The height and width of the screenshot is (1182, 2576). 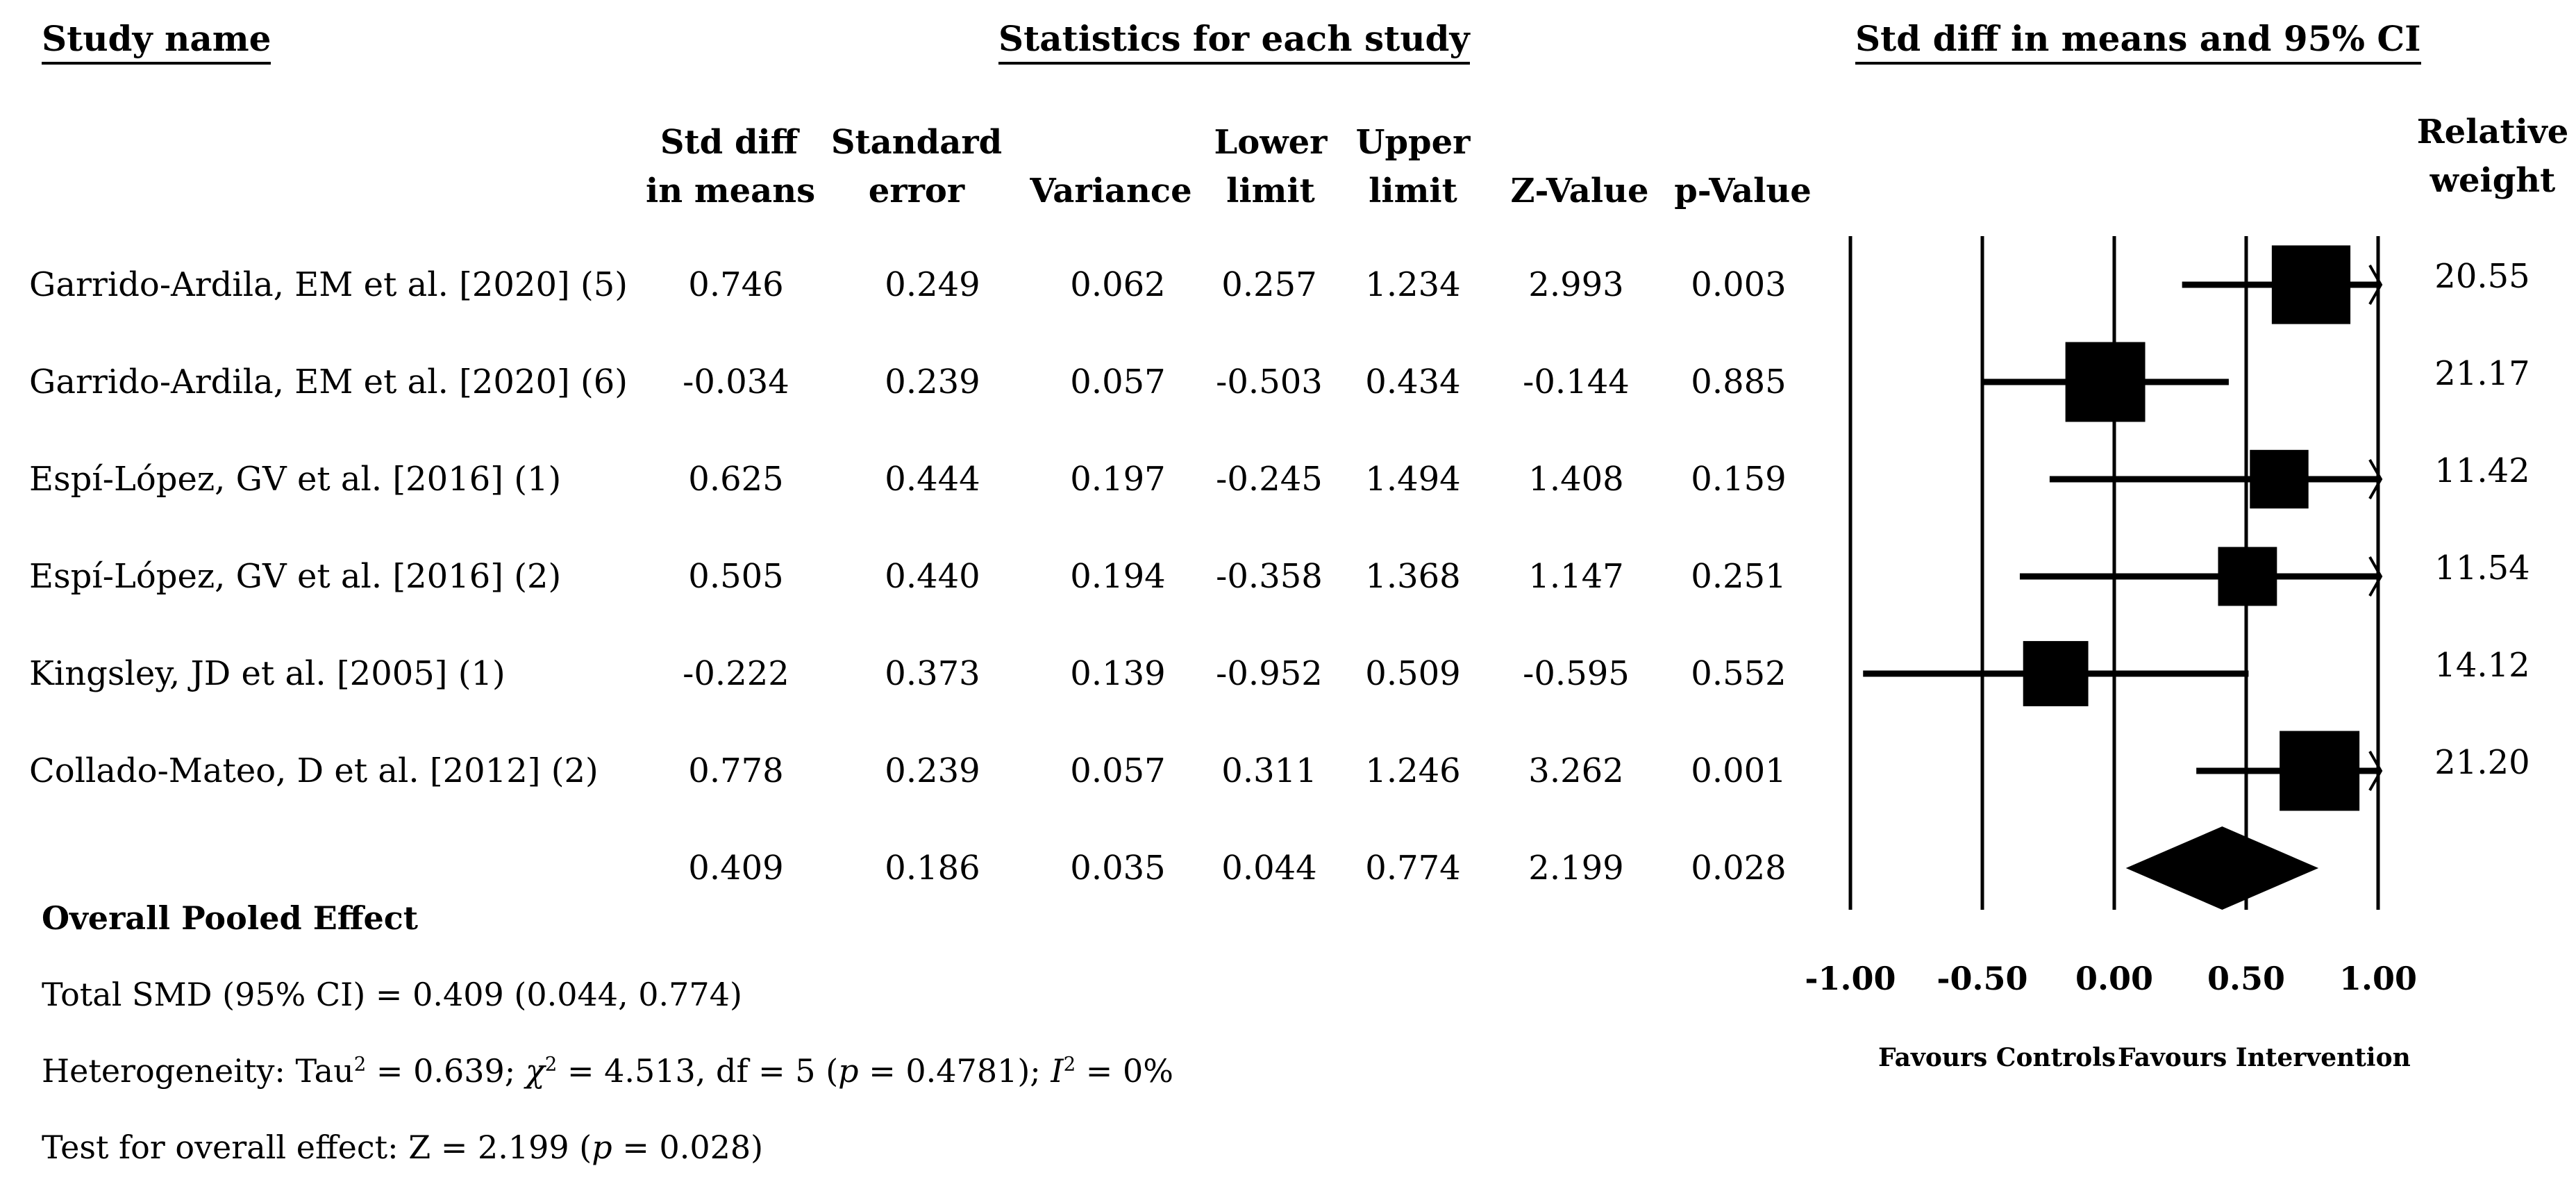 What do you see at coordinates (1997, 1057) in the screenshot?
I see `favours-controls-label: Favours Controls` at bounding box center [1997, 1057].